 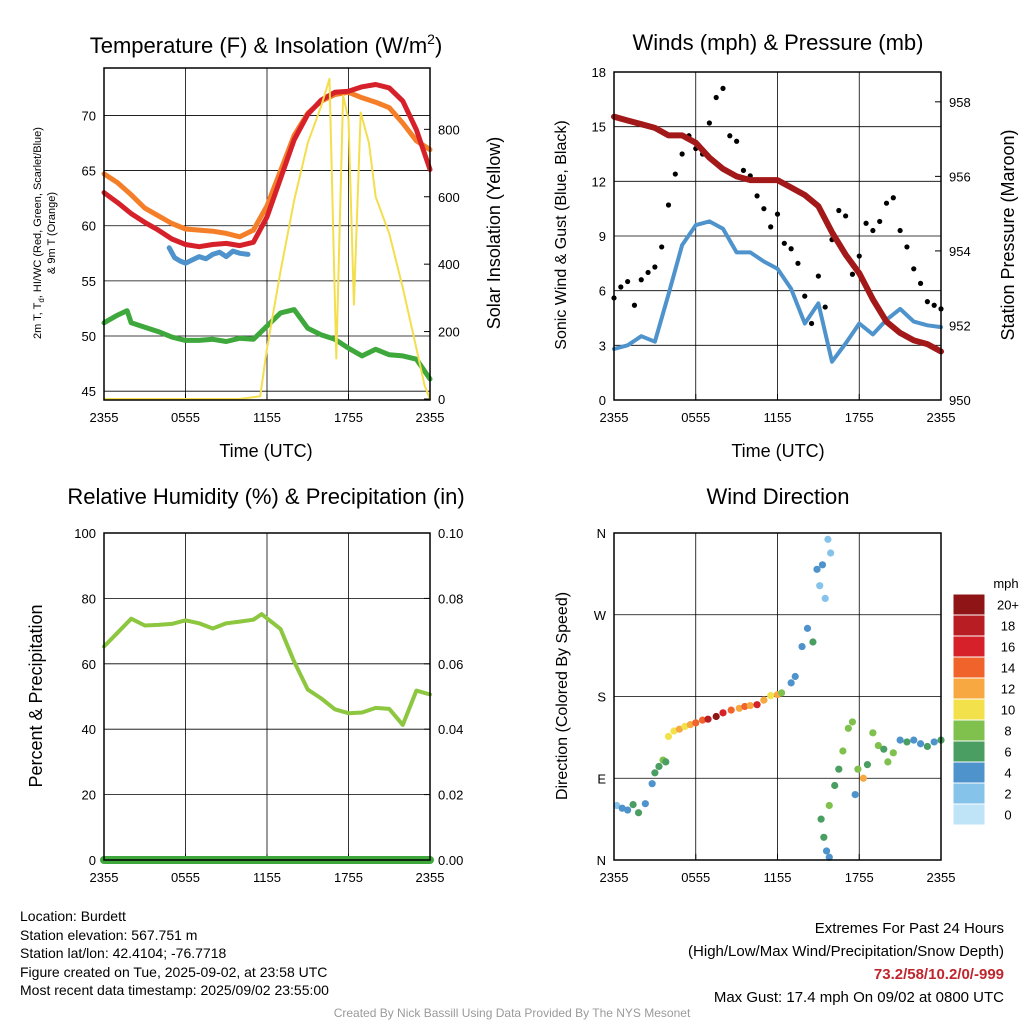 I want to click on y-tick-label: S, so click(x=601, y=697).